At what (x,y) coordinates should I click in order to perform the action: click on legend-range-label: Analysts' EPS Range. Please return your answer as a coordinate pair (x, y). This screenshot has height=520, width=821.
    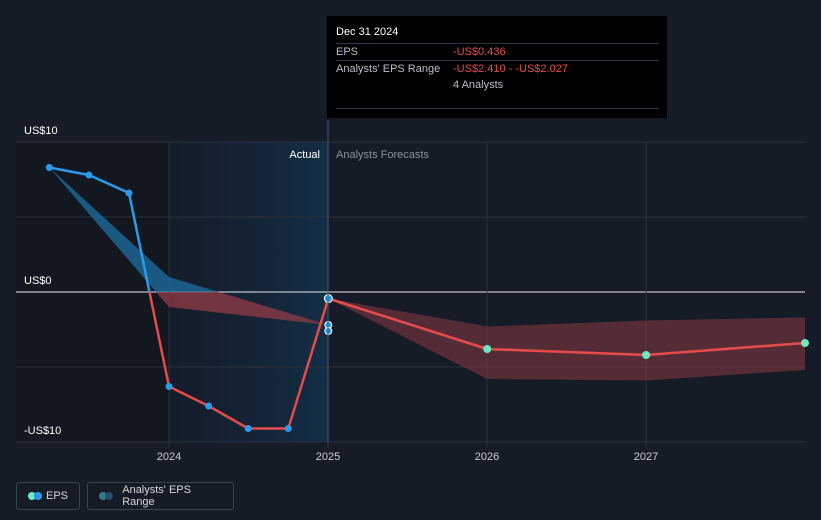
    Looking at the image, I should click on (156, 496).